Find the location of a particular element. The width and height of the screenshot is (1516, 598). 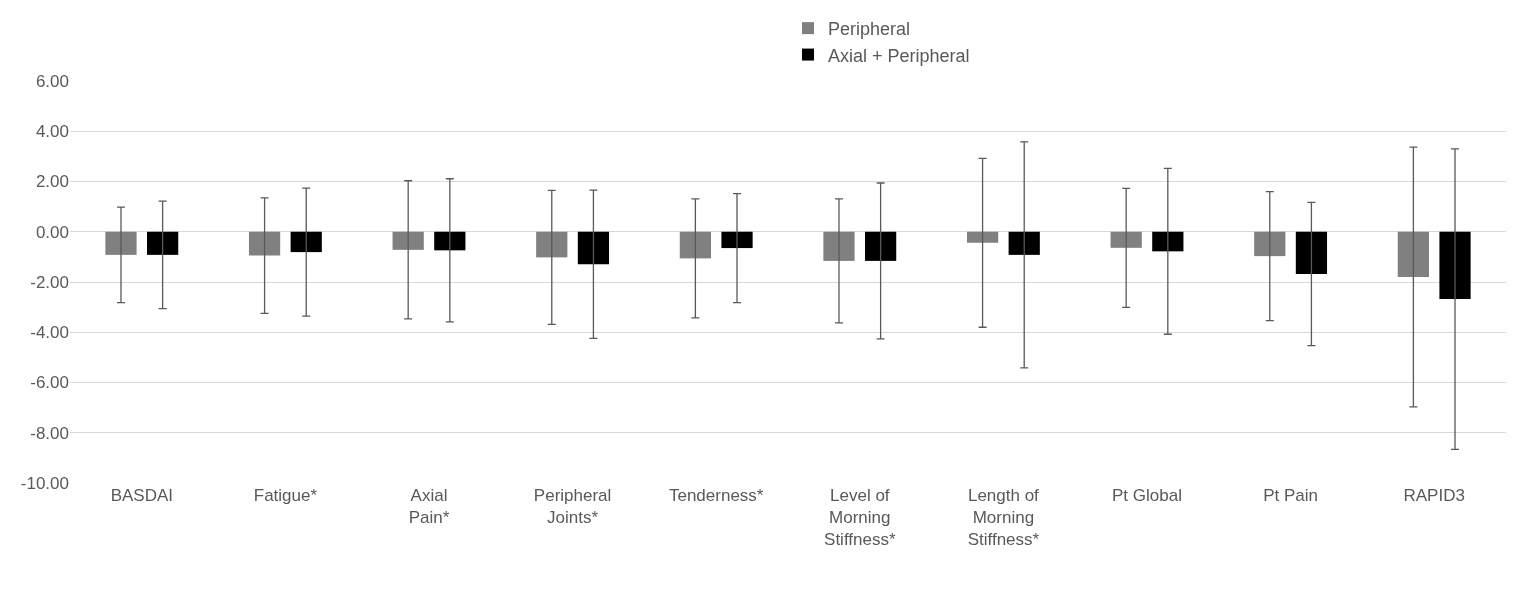

x-tick-label: RAPID3 is located at coordinates (1434, 495).